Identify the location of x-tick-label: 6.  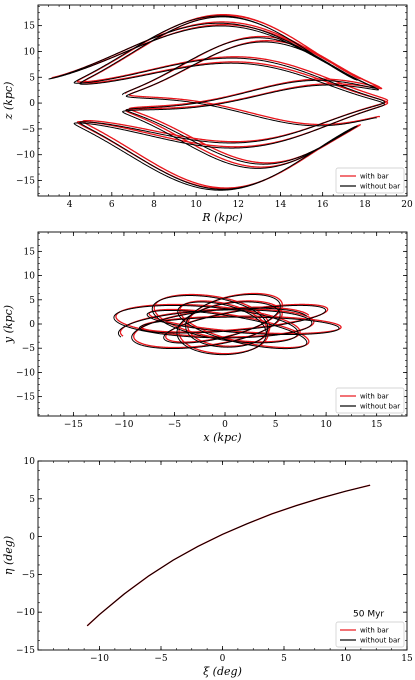
(112, 205).